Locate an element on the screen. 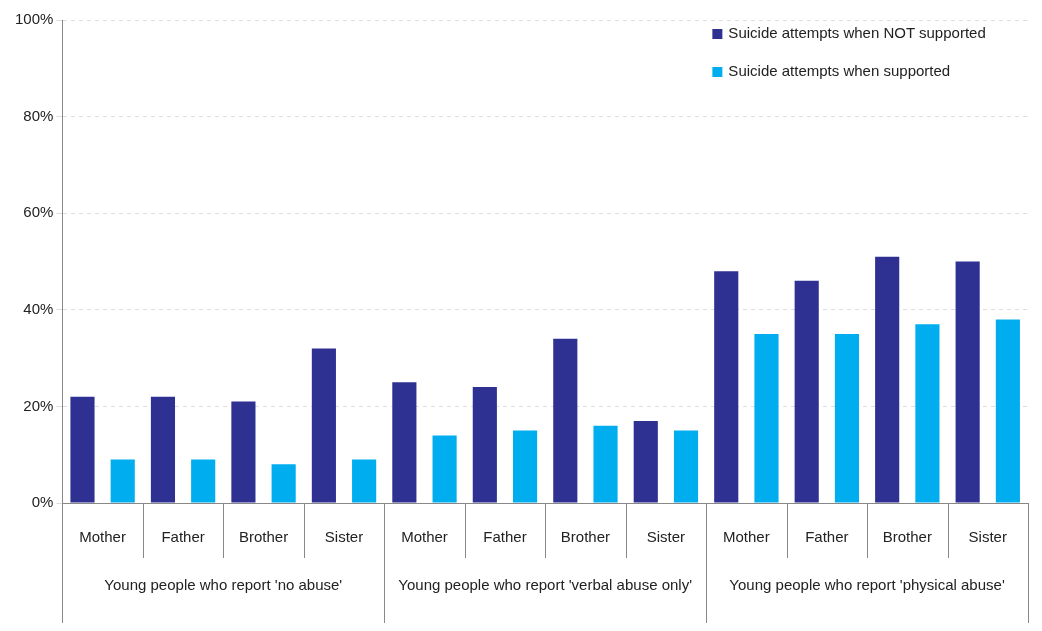  text: Young people who report 'verbal abuse only' is located at coordinates (545, 585).